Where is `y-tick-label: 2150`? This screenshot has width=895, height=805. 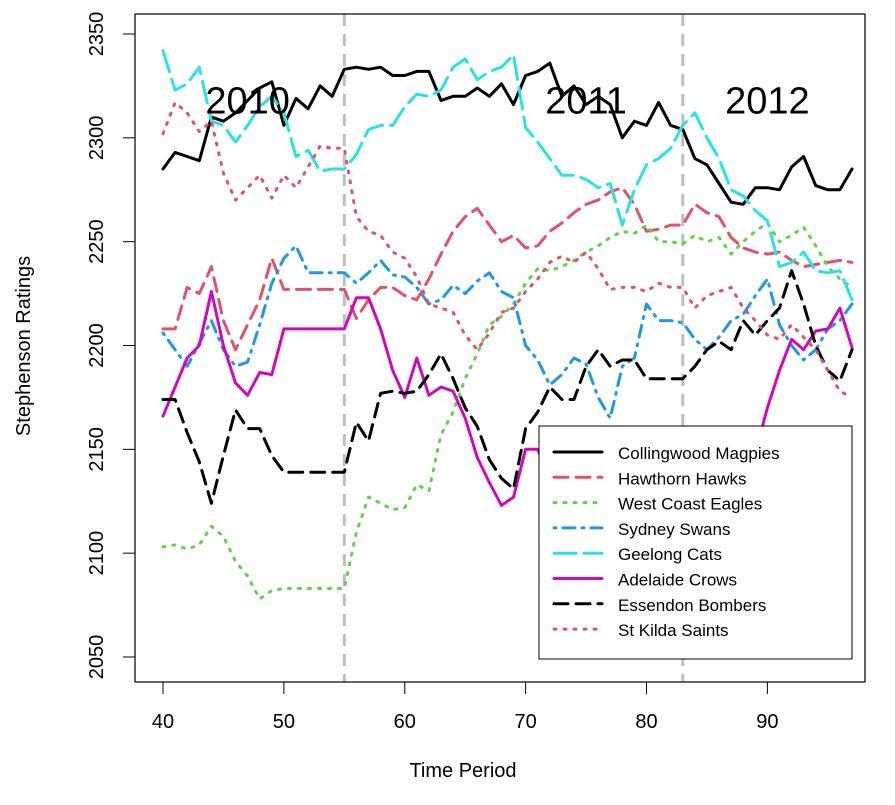
y-tick-label: 2150 is located at coordinates (97, 449).